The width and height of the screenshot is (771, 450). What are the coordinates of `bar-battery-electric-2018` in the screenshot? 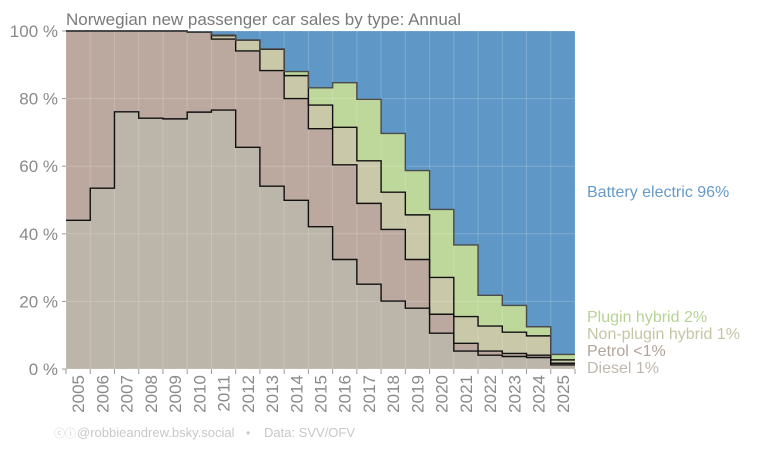 It's located at (393, 82).